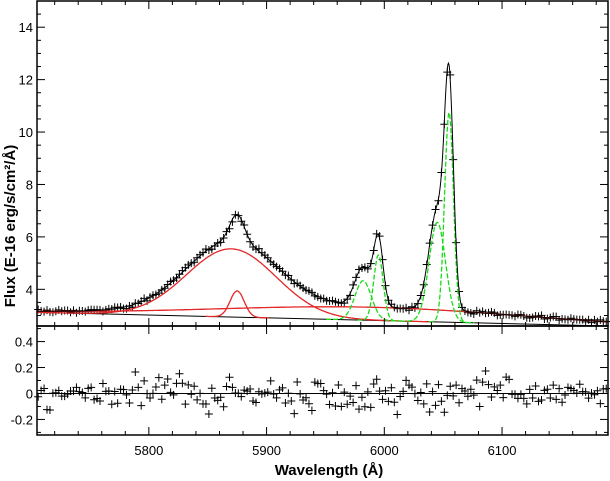  I want to click on residual-y-tick-label: 0.4, so click(24, 342).